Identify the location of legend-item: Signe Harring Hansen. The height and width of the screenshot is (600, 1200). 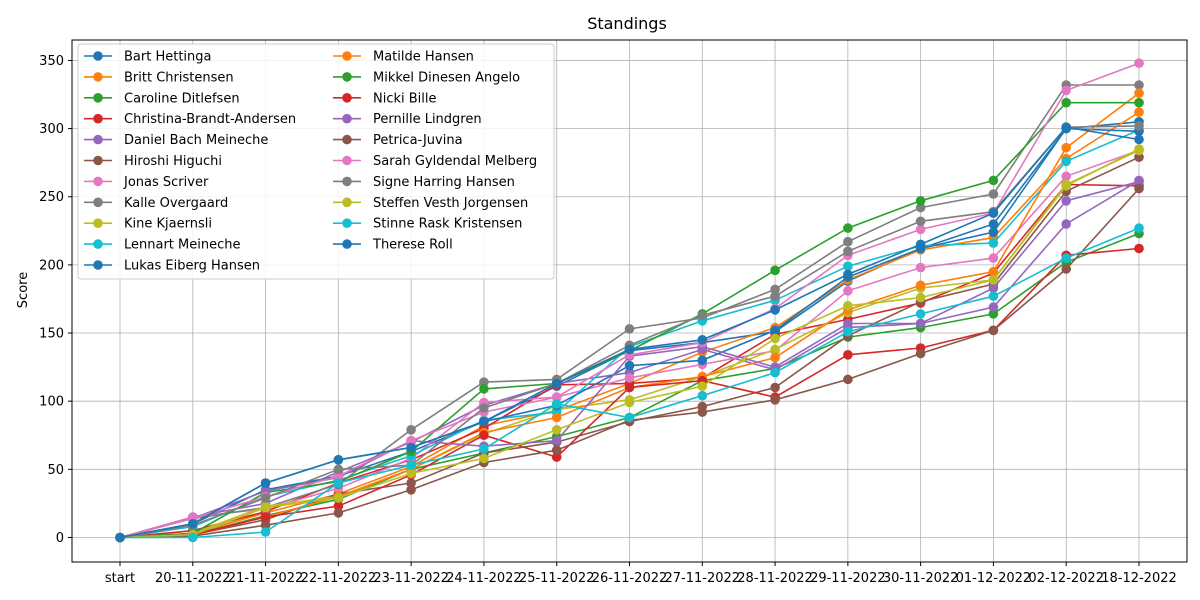
(424, 182).